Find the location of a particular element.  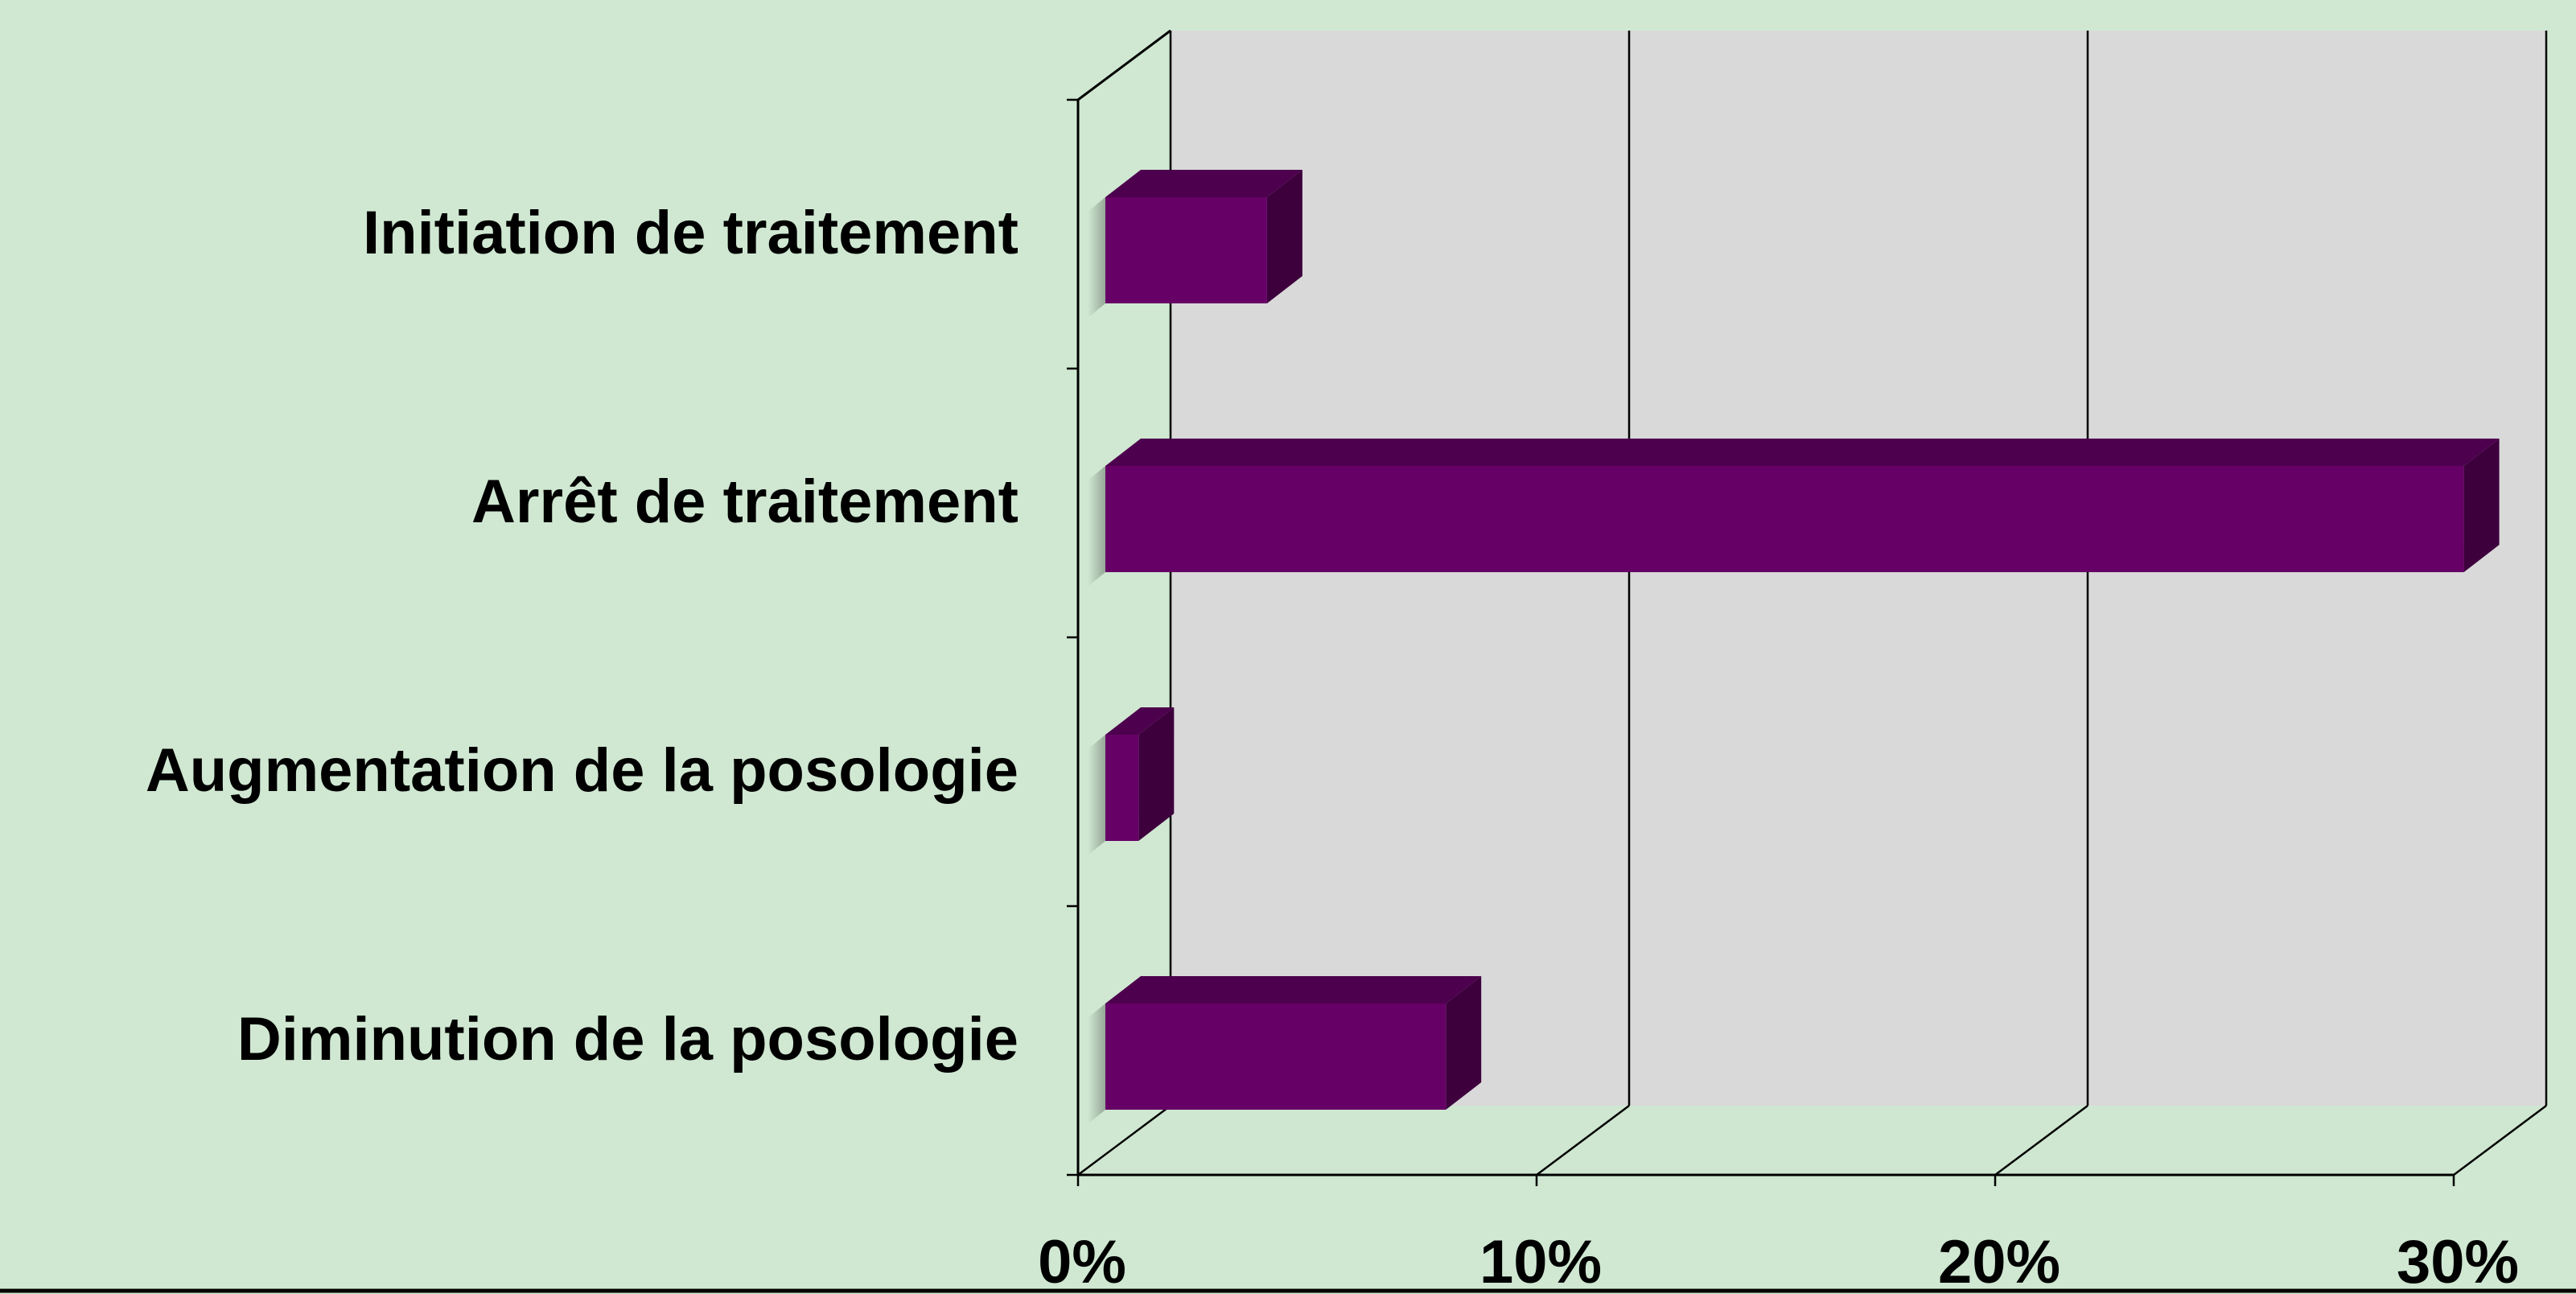

category-label-3: Augmentation de la posologie is located at coordinates (582, 770).